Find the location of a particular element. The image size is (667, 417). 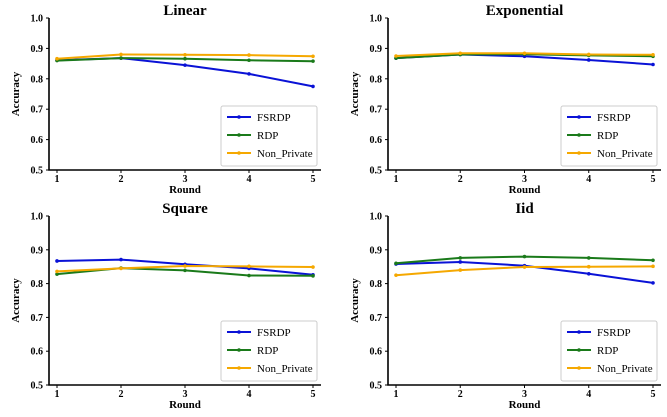

x-tick-label: 3 is located at coordinates (524, 394).